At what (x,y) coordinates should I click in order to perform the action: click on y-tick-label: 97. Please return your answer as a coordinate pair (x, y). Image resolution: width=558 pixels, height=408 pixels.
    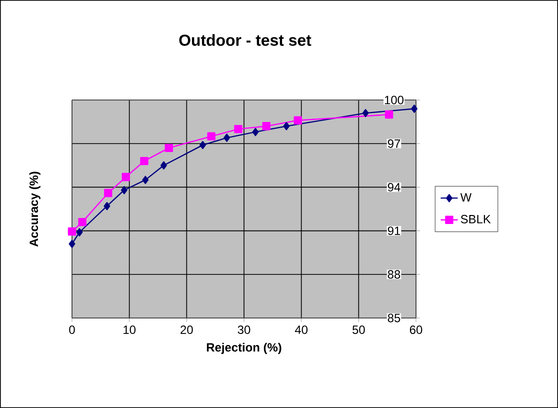
    Looking at the image, I should click on (394, 143).